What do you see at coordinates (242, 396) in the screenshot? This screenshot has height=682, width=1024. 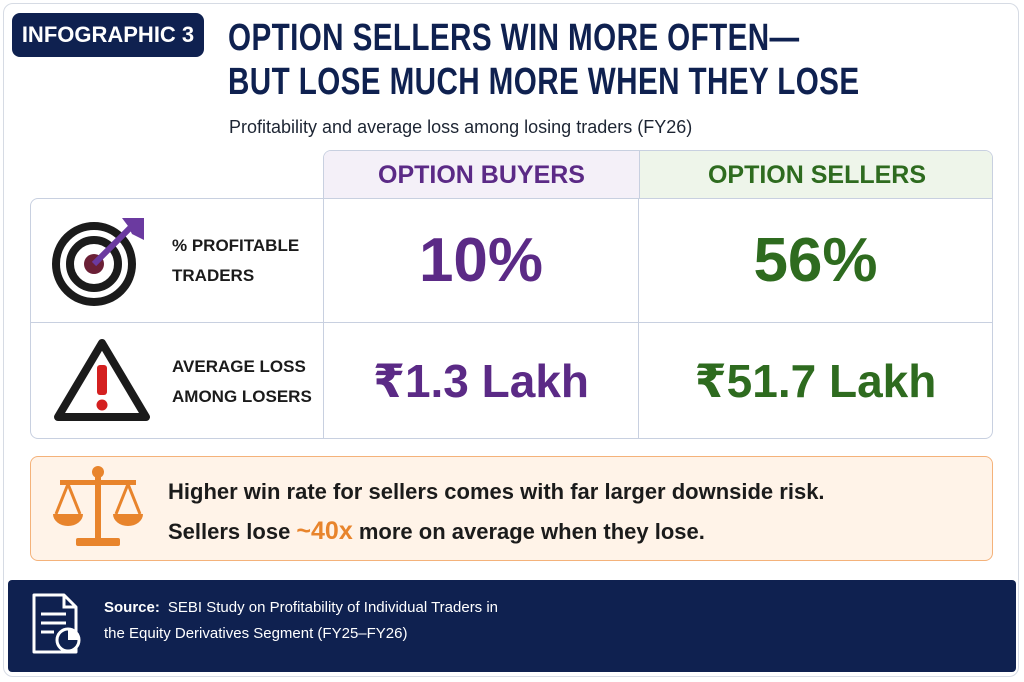 I see `row-label: AMONG LOSERS` at bounding box center [242, 396].